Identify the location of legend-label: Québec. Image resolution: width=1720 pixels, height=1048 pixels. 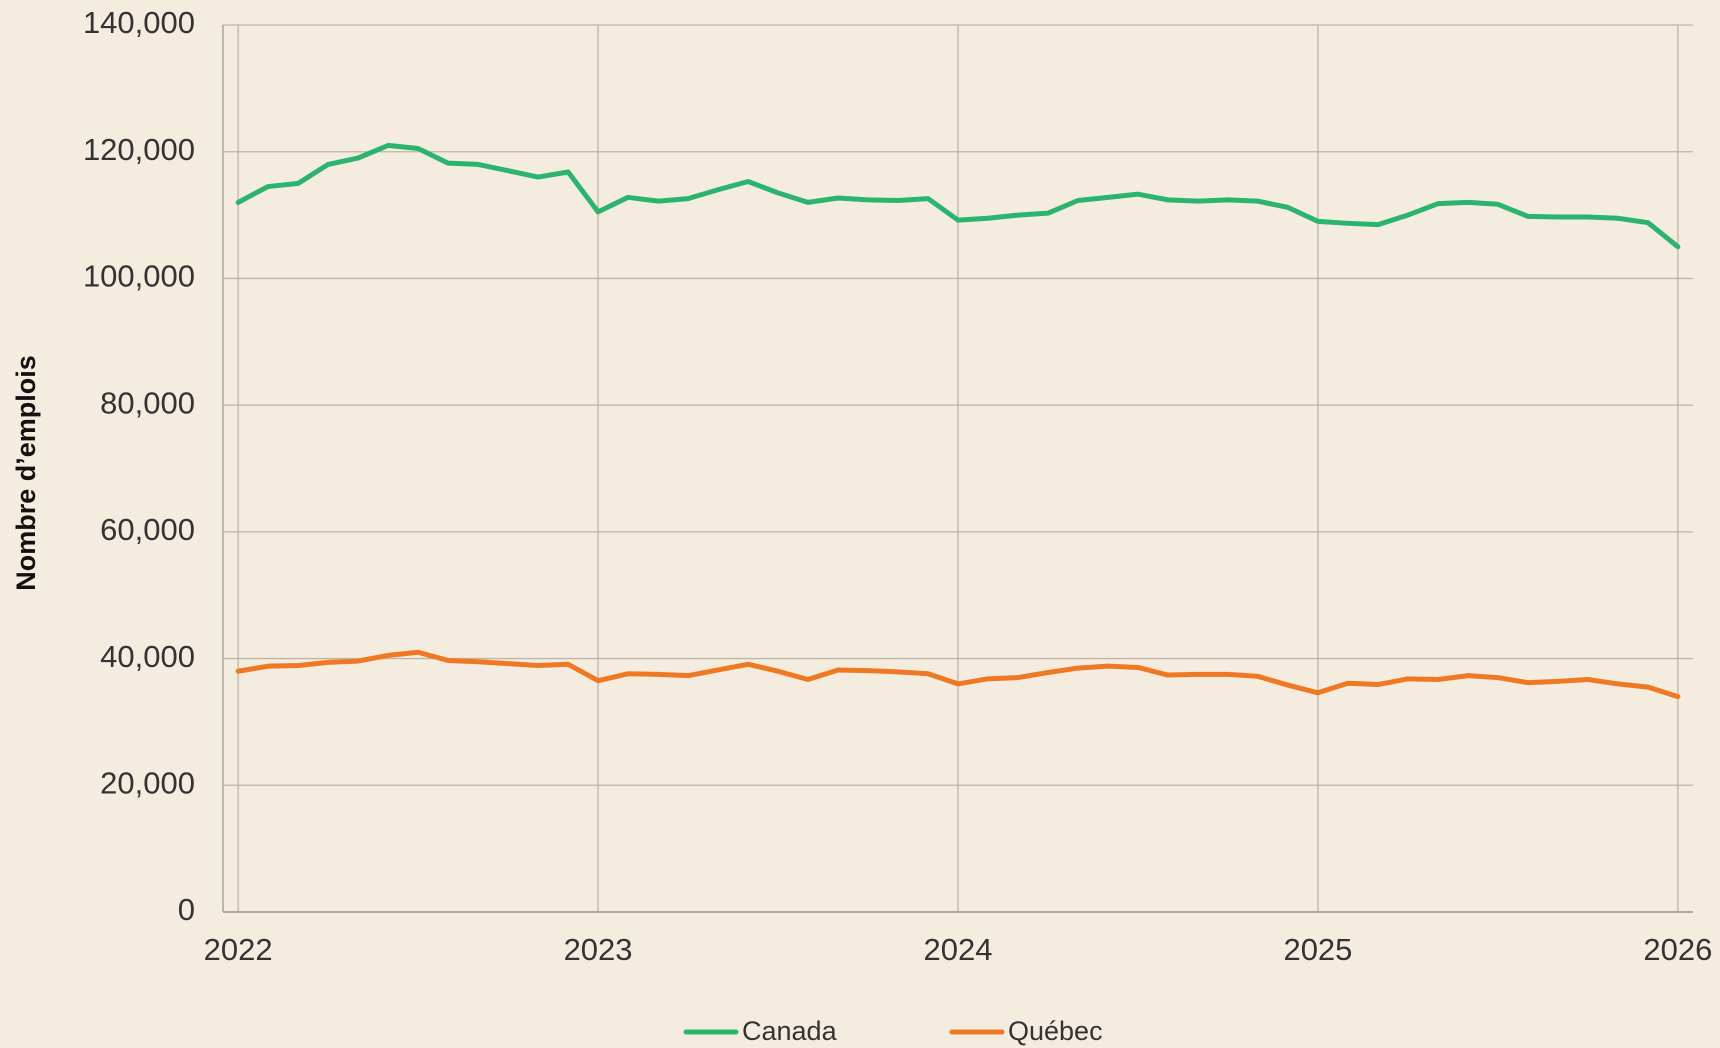
(1055, 1031).